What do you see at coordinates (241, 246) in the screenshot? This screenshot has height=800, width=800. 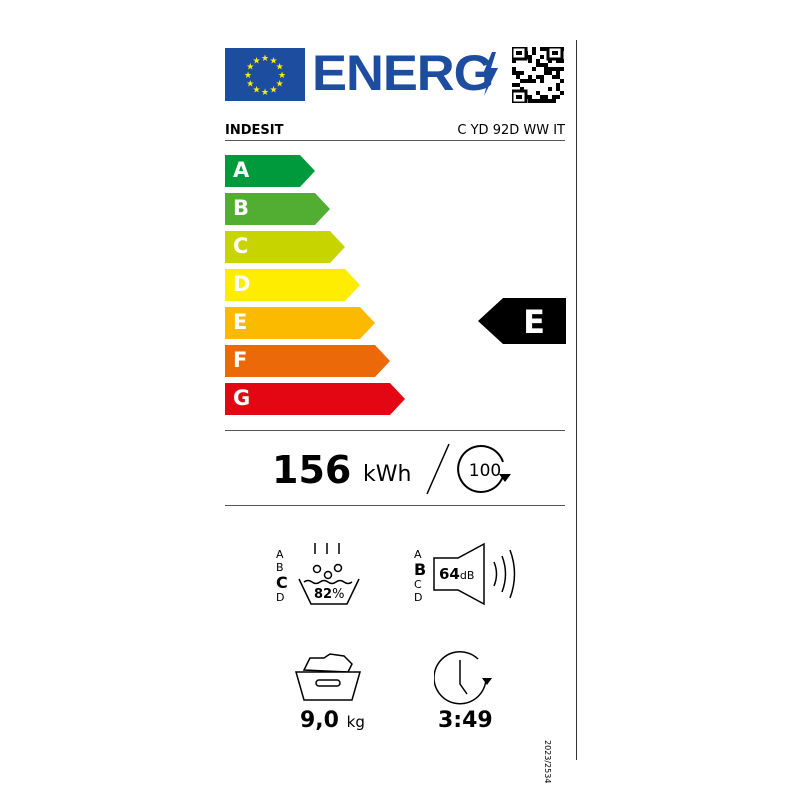 I see `energy-class-letter: C` at bounding box center [241, 246].